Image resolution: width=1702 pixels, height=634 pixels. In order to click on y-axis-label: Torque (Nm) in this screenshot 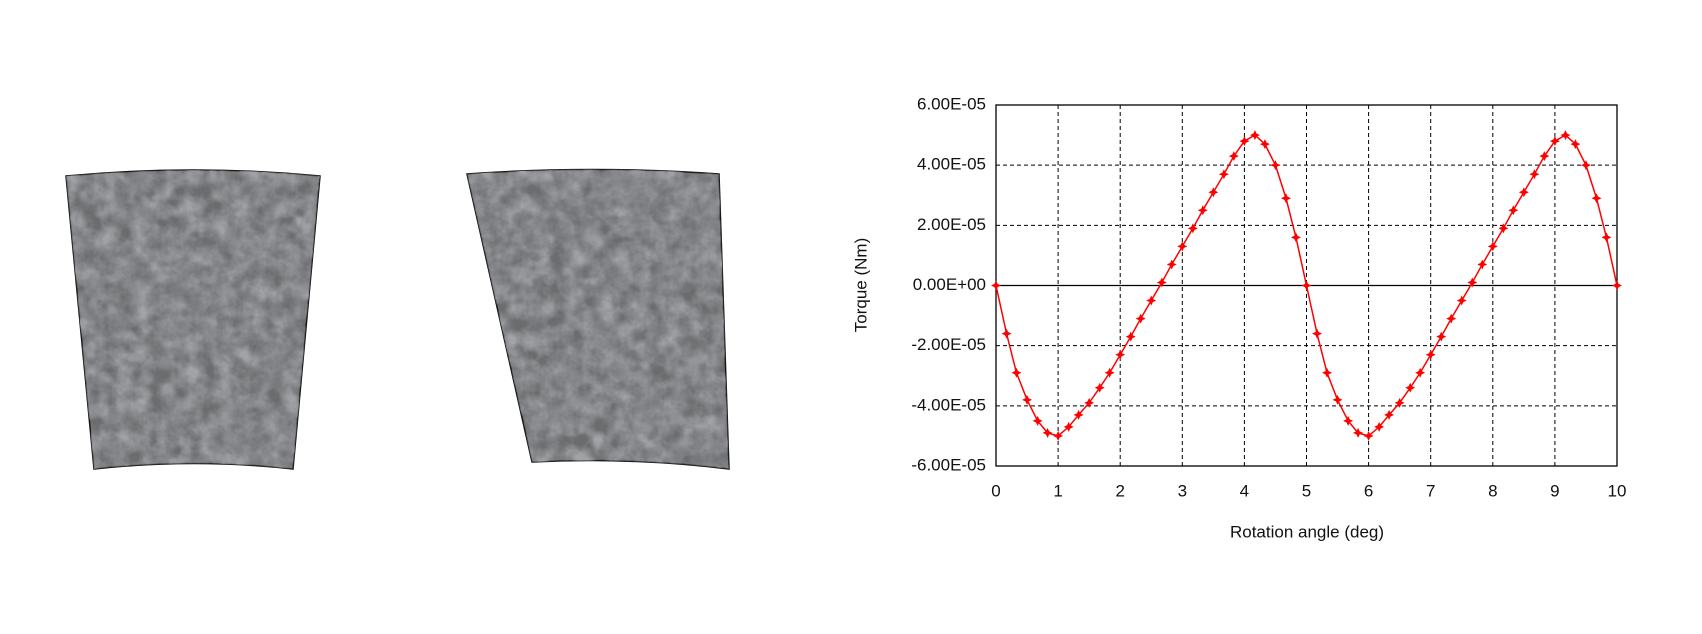, I will do `click(860, 285)`.